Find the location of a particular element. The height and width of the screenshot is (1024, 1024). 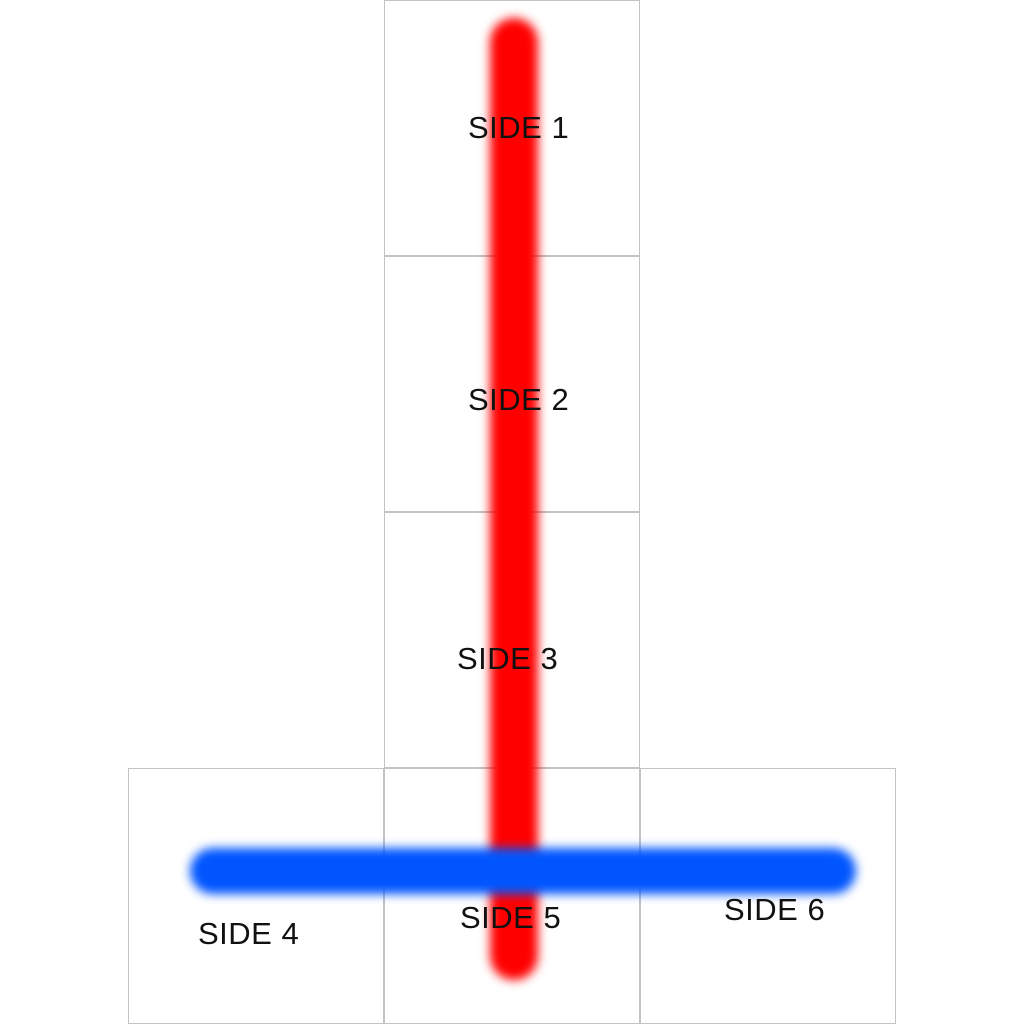

side-5-label: SIDE 5 is located at coordinates (511, 917).